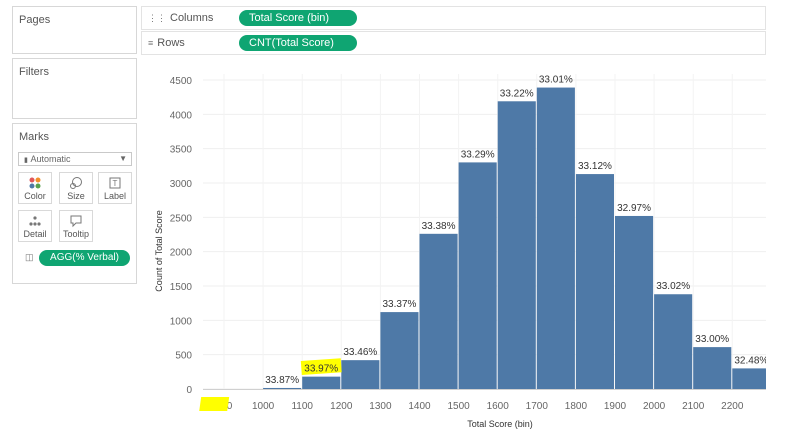 The image size is (810, 443). I want to click on label-field-icon: ◫, so click(29, 257).